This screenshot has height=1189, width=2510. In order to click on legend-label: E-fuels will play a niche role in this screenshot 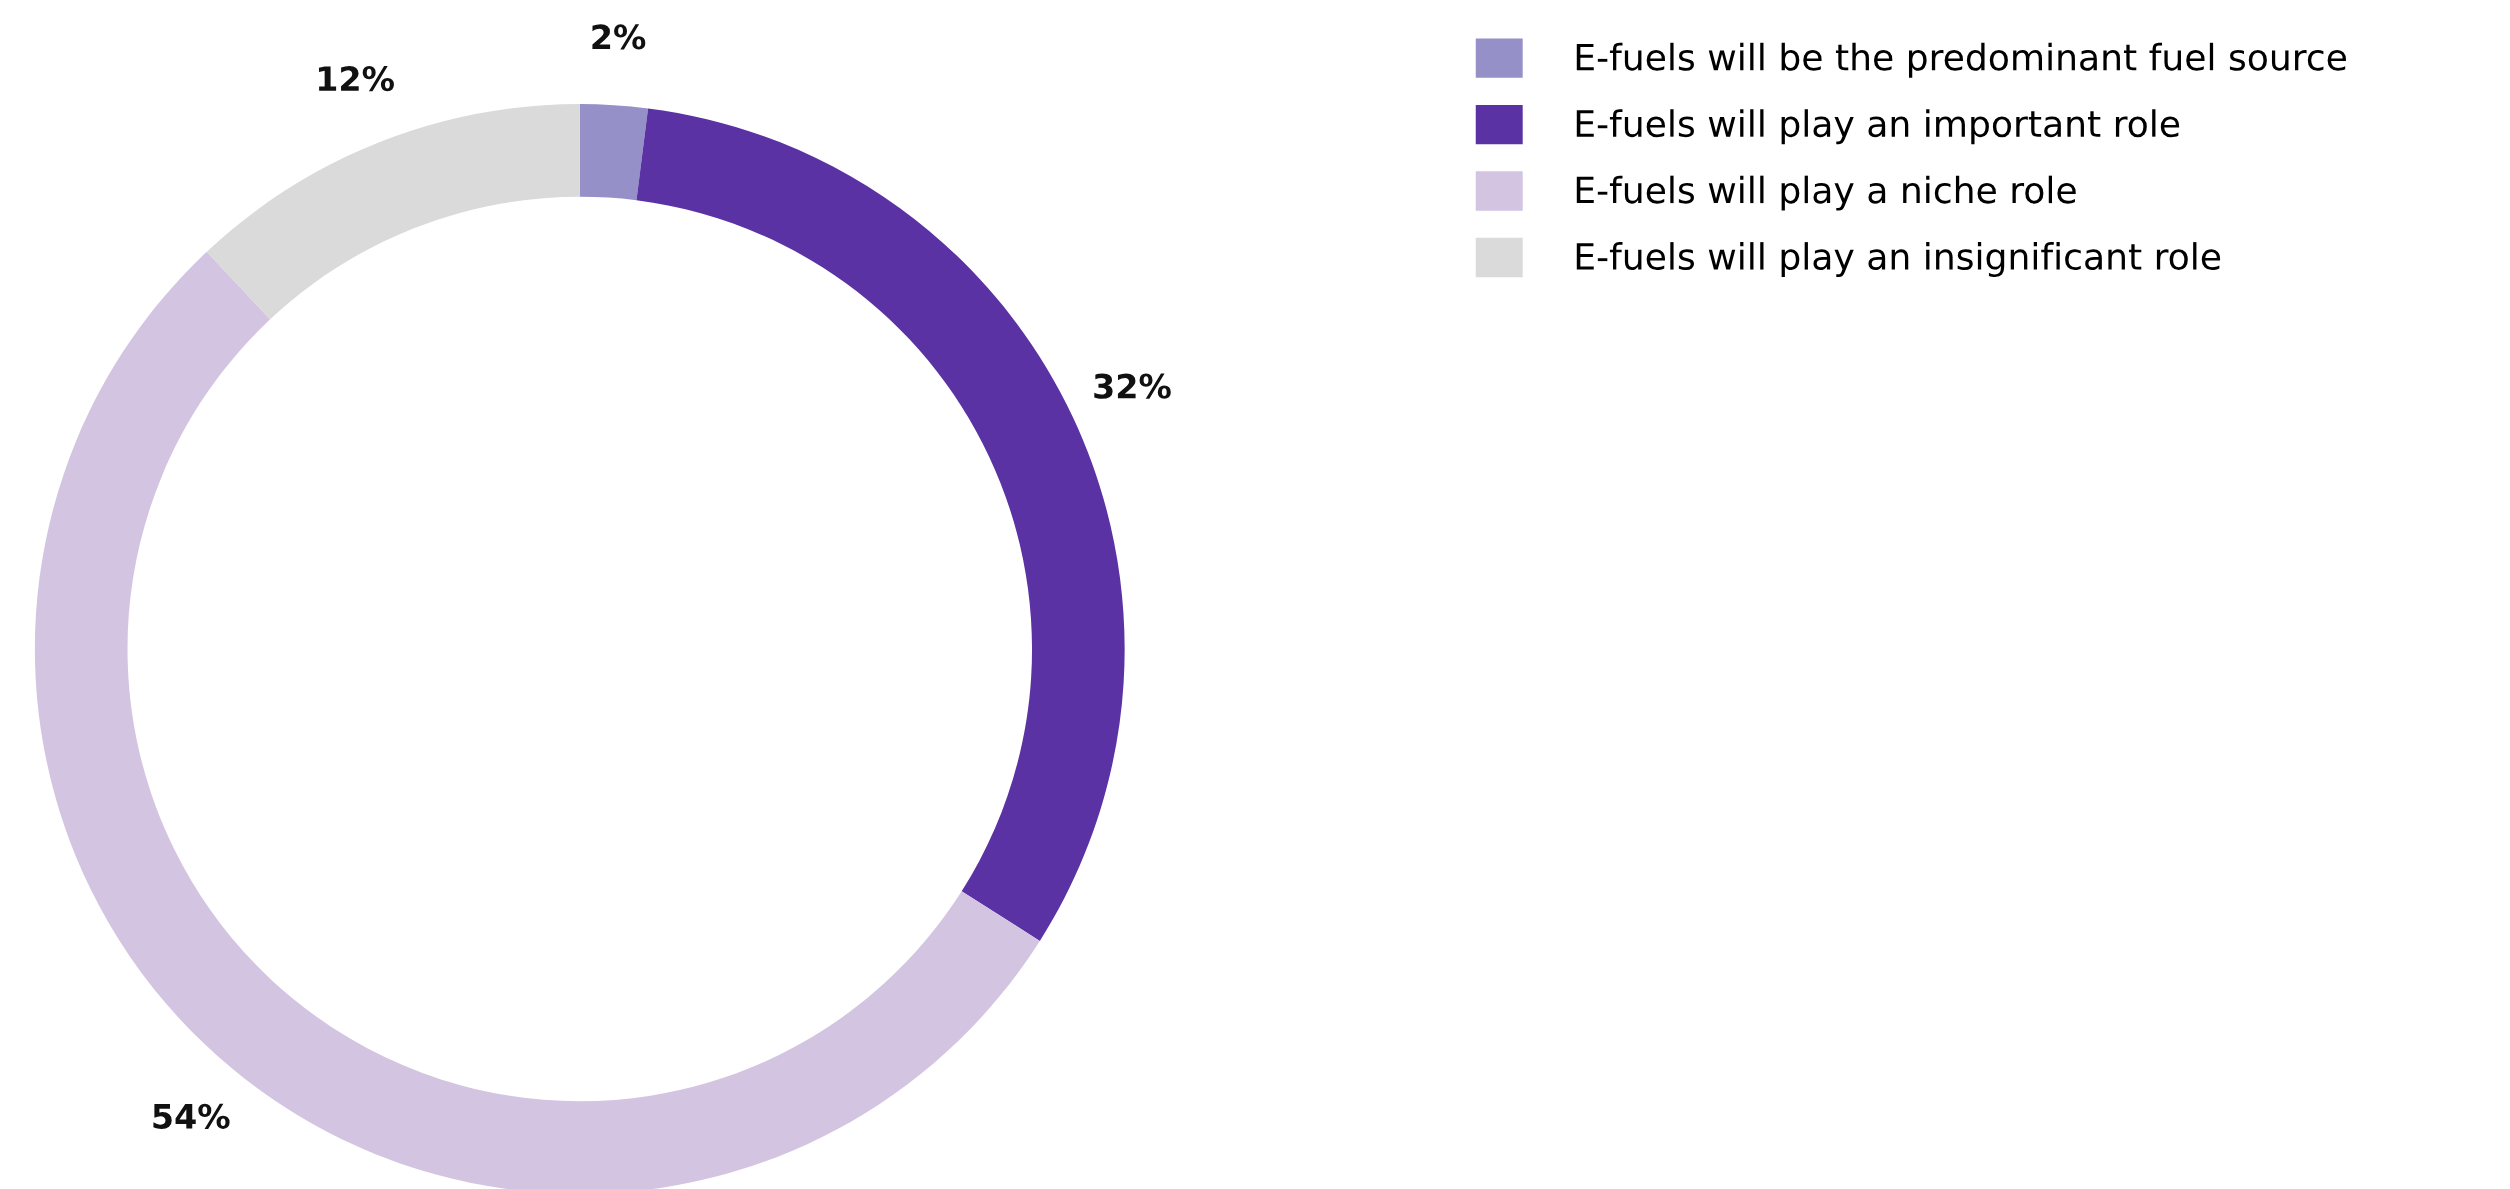, I will do `click(1826, 193)`.